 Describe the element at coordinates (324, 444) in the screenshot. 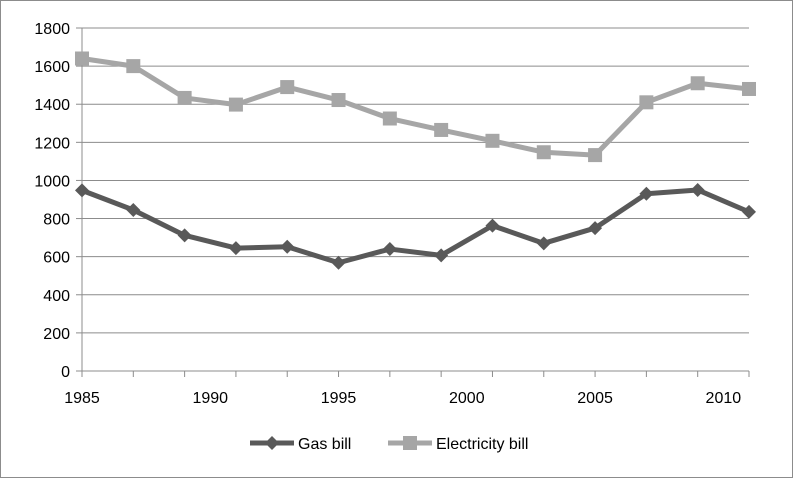

I see `gas-bill-legend-label: Gas bill` at that location.